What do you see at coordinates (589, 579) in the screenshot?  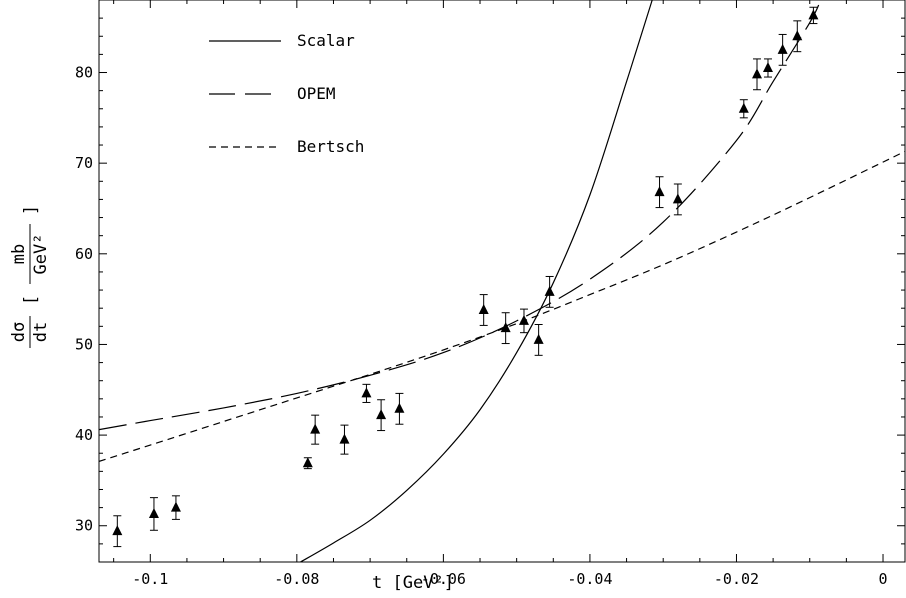 I see `x-tick-label: -0.04` at bounding box center [589, 579].